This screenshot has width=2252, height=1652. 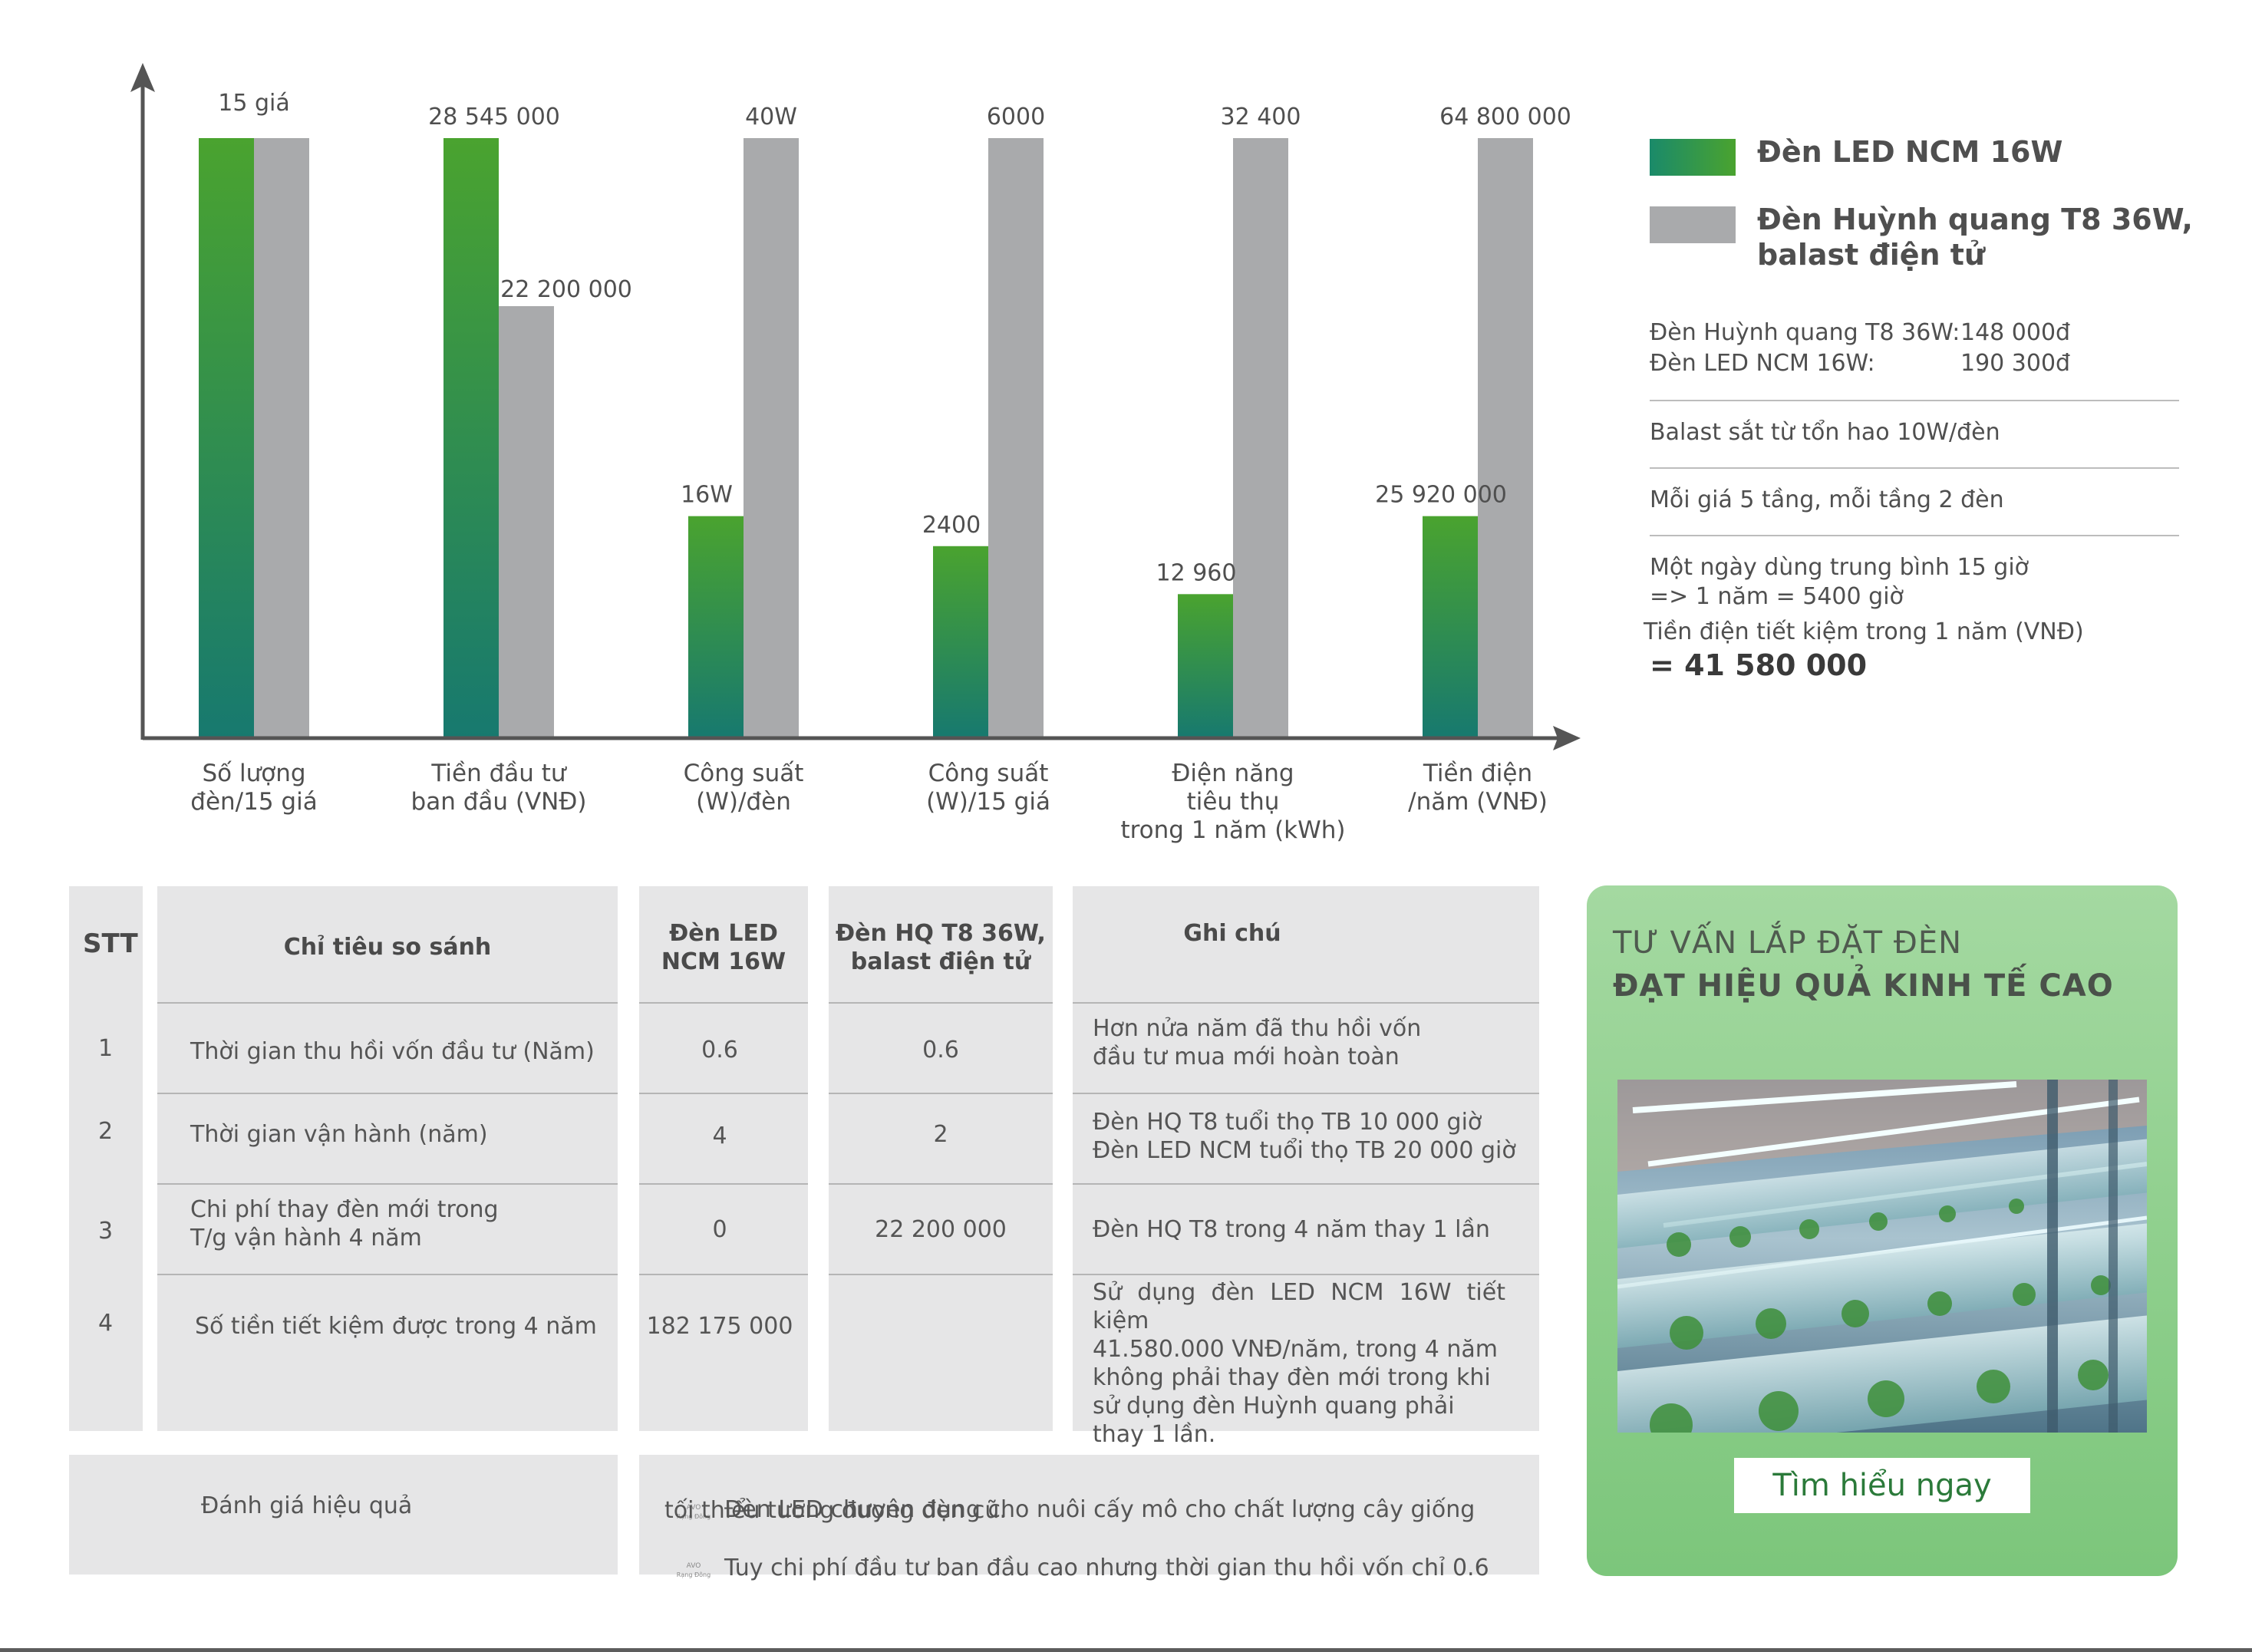 What do you see at coordinates (1478, 802) in the screenshot?
I see `category-label: /năm (VNĐ)` at bounding box center [1478, 802].